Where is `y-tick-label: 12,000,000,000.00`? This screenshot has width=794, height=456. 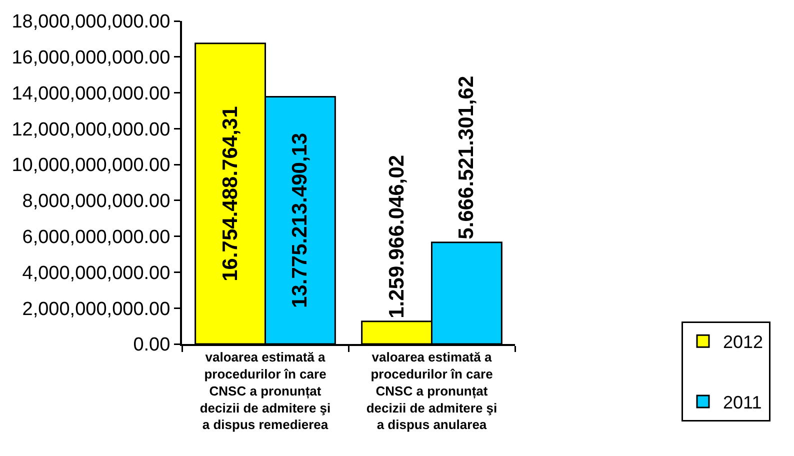 y-tick-label: 12,000,000,000.00 is located at coordinates (91, 129).